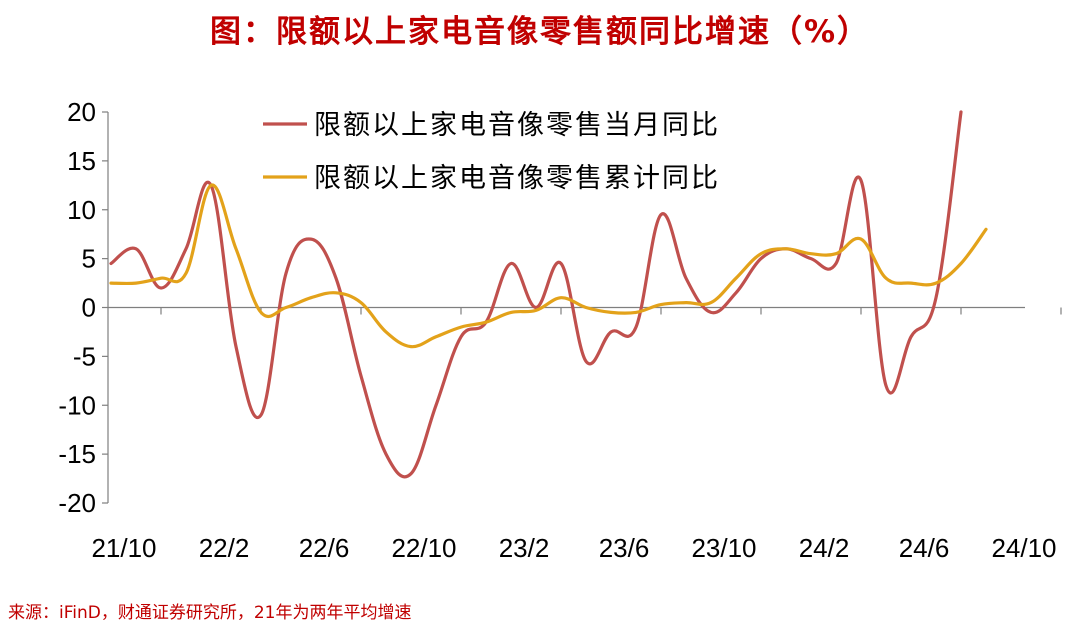 This screenshot has height=635, width=1080. What do you see at coordinates (77, 405) in the screenshot?
I see `y-tick-label: -10` at bounding box center [77, 405].